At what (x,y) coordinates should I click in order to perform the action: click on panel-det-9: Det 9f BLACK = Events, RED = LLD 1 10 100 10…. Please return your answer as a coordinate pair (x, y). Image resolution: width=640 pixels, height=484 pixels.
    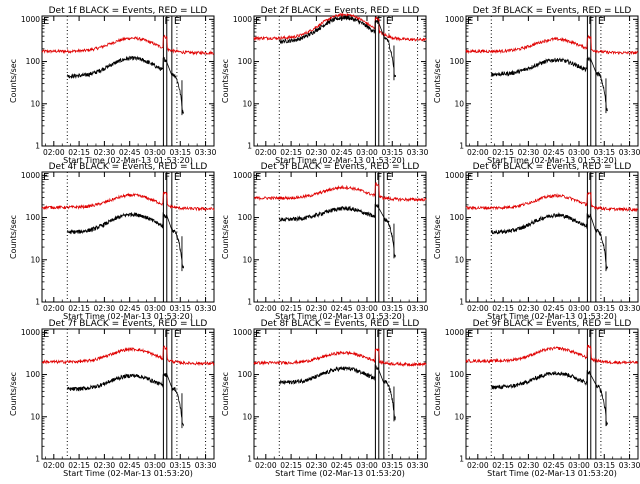
    Looking at the image, I should click on (536, 398).